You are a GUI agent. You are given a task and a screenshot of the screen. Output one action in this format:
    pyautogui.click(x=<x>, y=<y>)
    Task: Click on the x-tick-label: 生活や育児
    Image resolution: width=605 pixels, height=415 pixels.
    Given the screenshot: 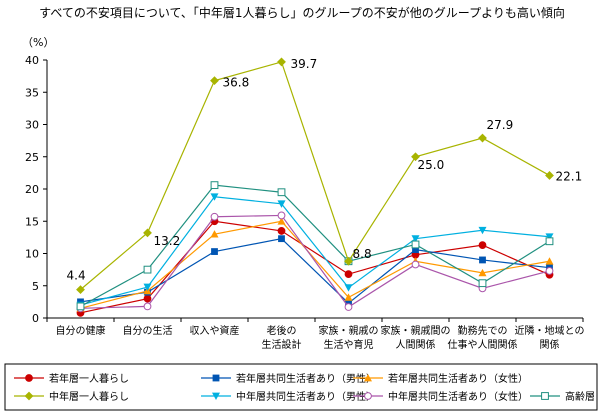 What is the action you would take?
    pyautogui.click(x=349, y=344)
    